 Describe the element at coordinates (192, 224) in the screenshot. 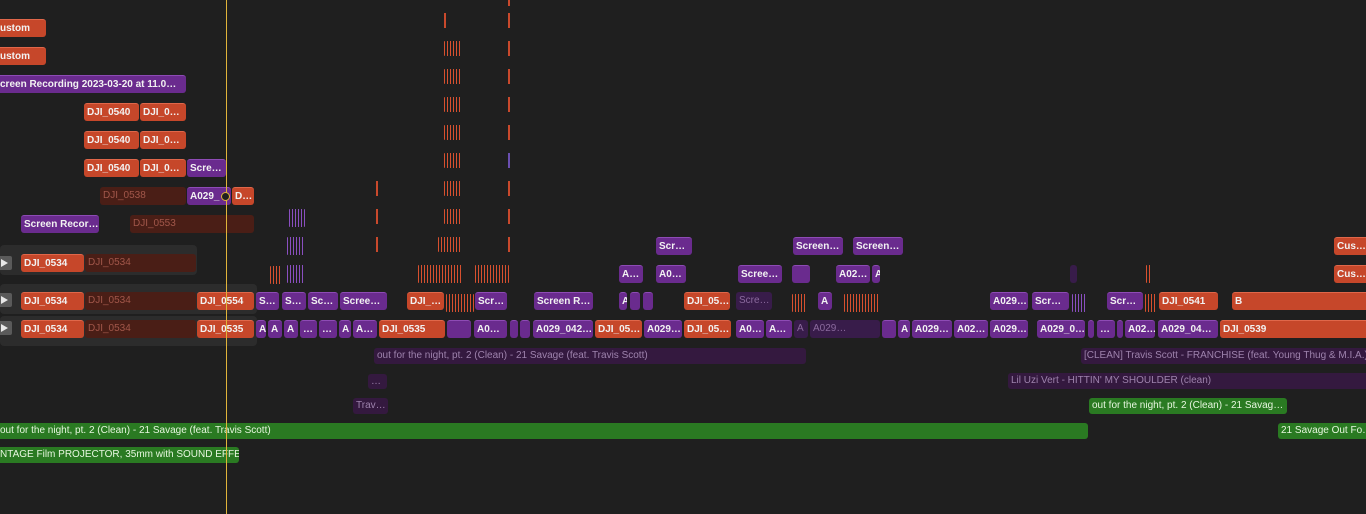

I see `clip-dji-0553: DJI_0553` at that location.